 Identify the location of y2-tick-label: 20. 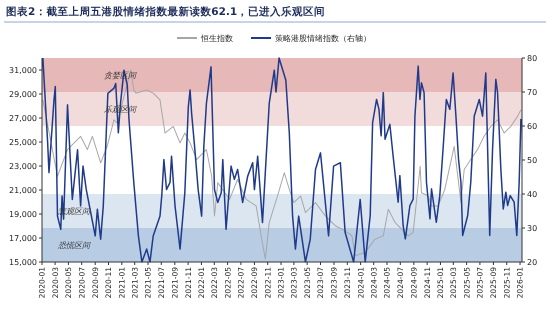
(532, 262).